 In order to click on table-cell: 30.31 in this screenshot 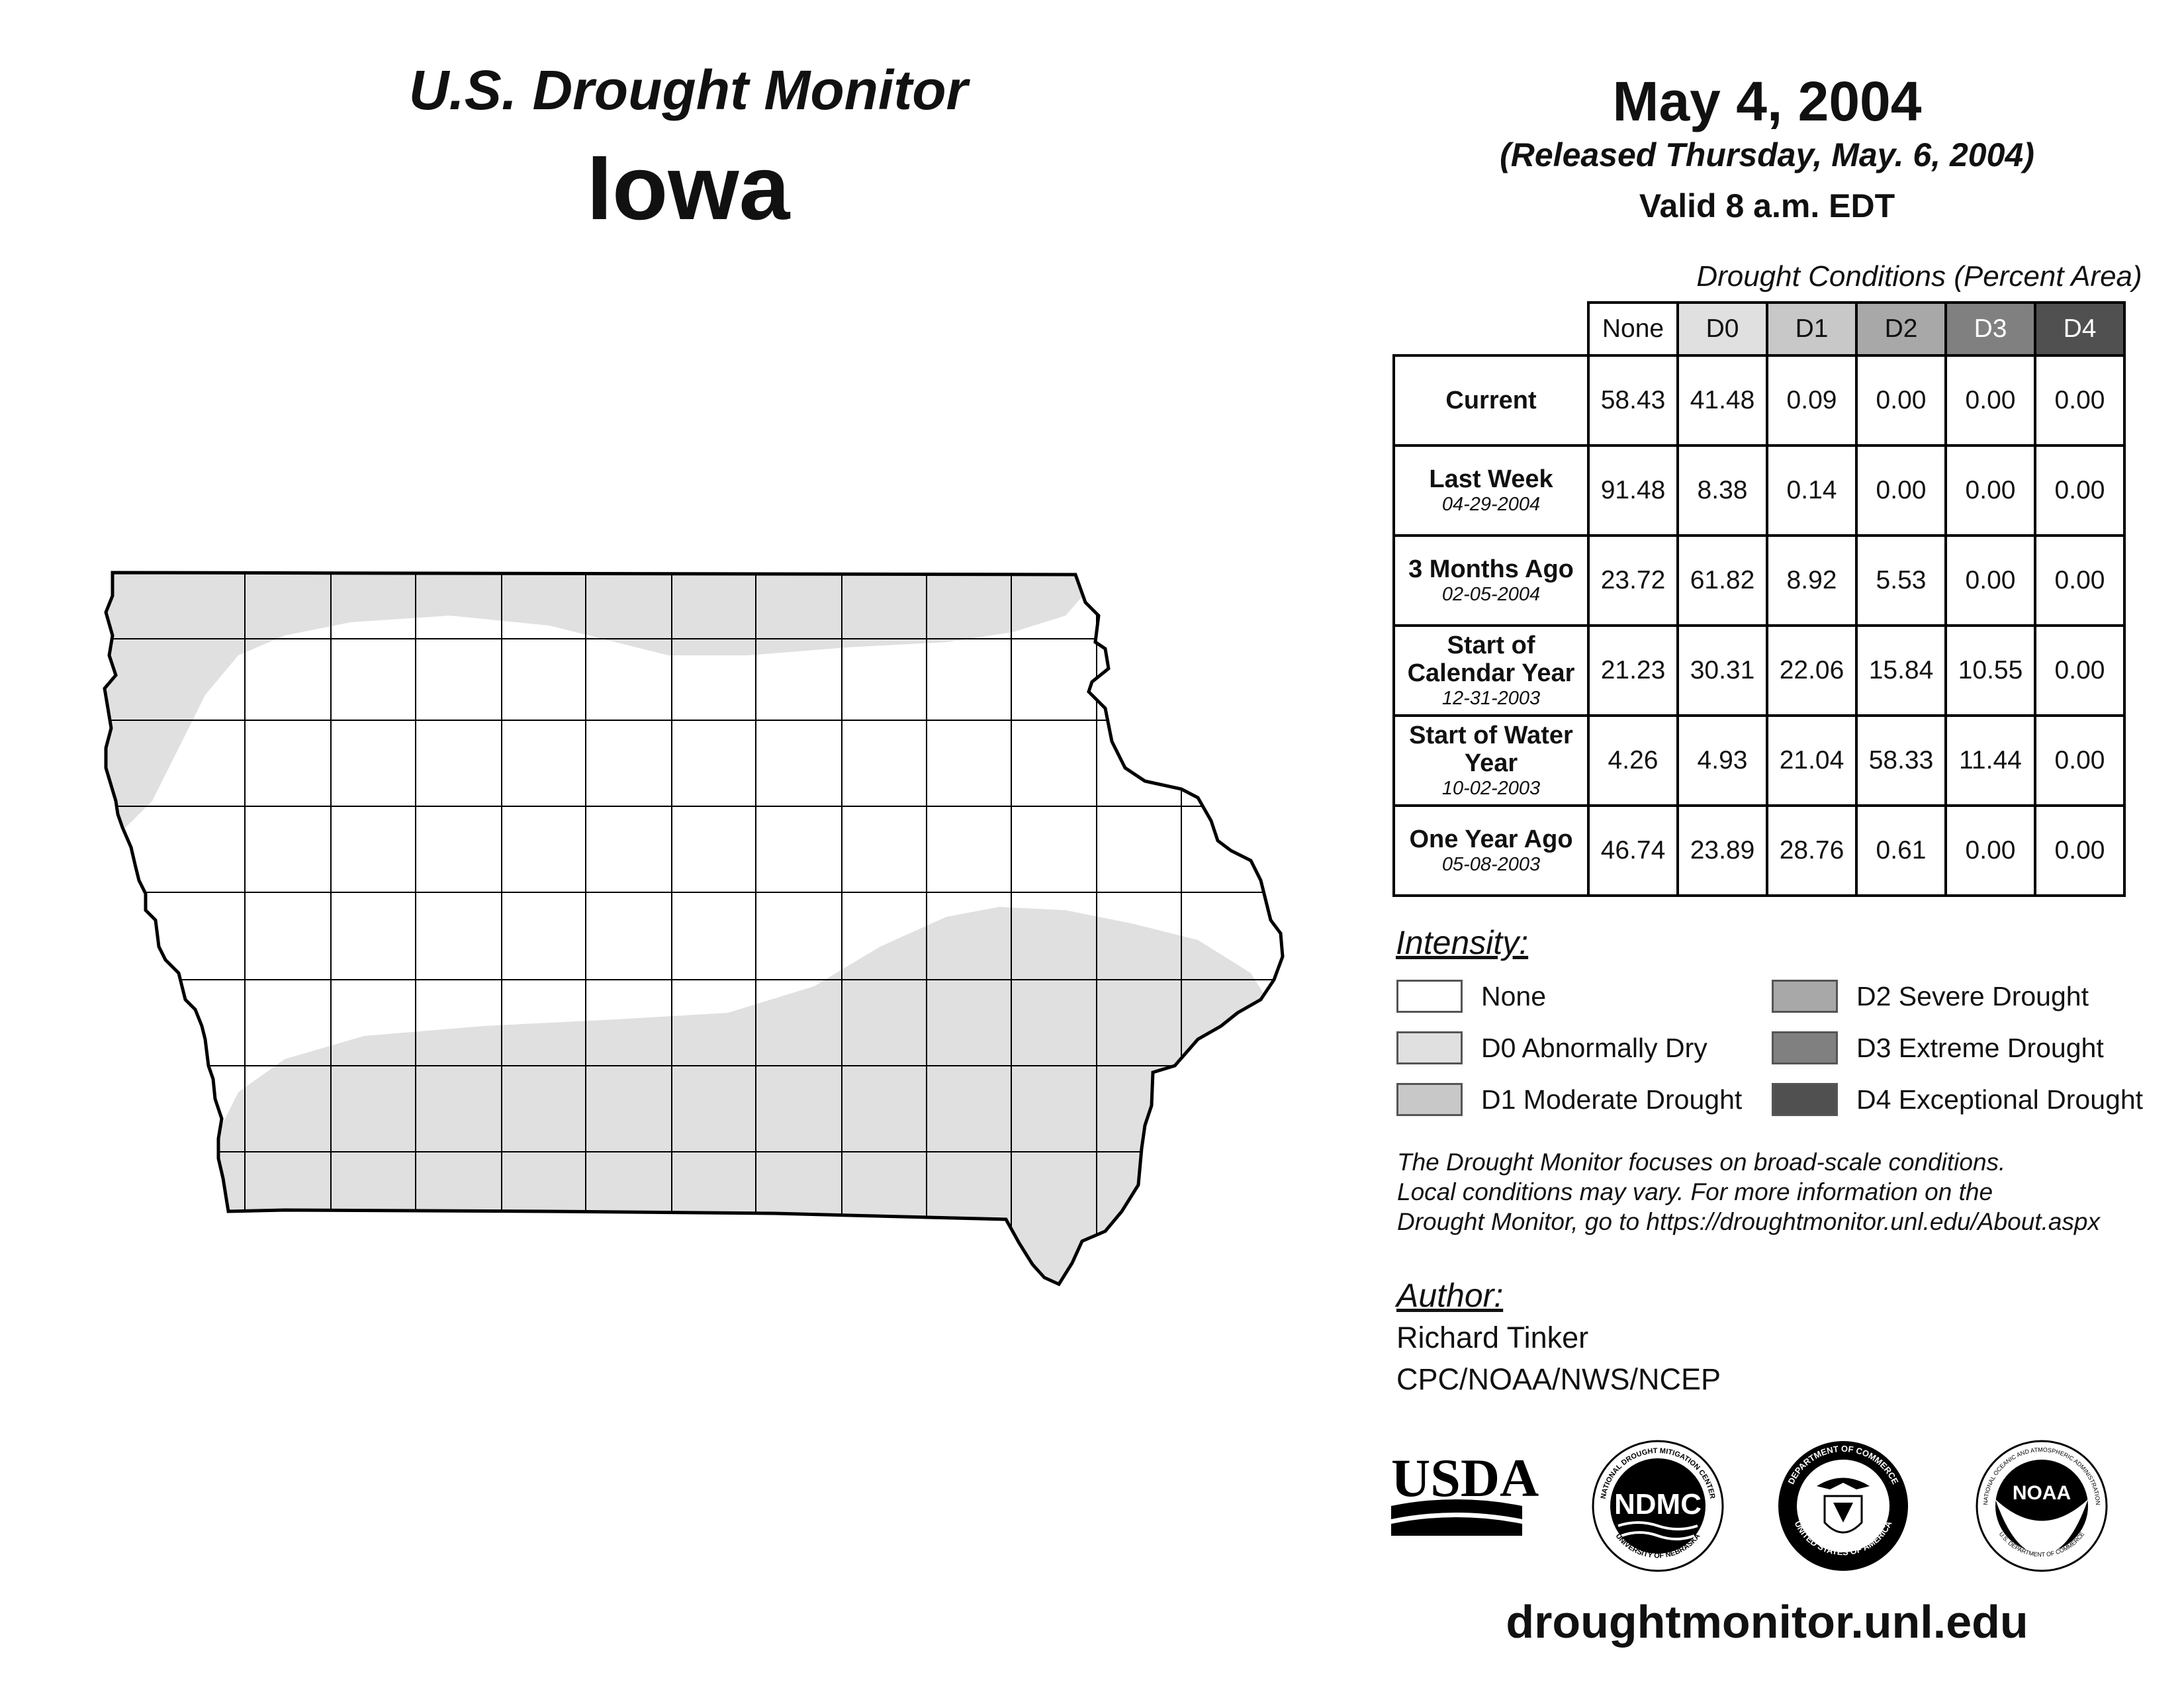, I will do `click(1722, 670)`.